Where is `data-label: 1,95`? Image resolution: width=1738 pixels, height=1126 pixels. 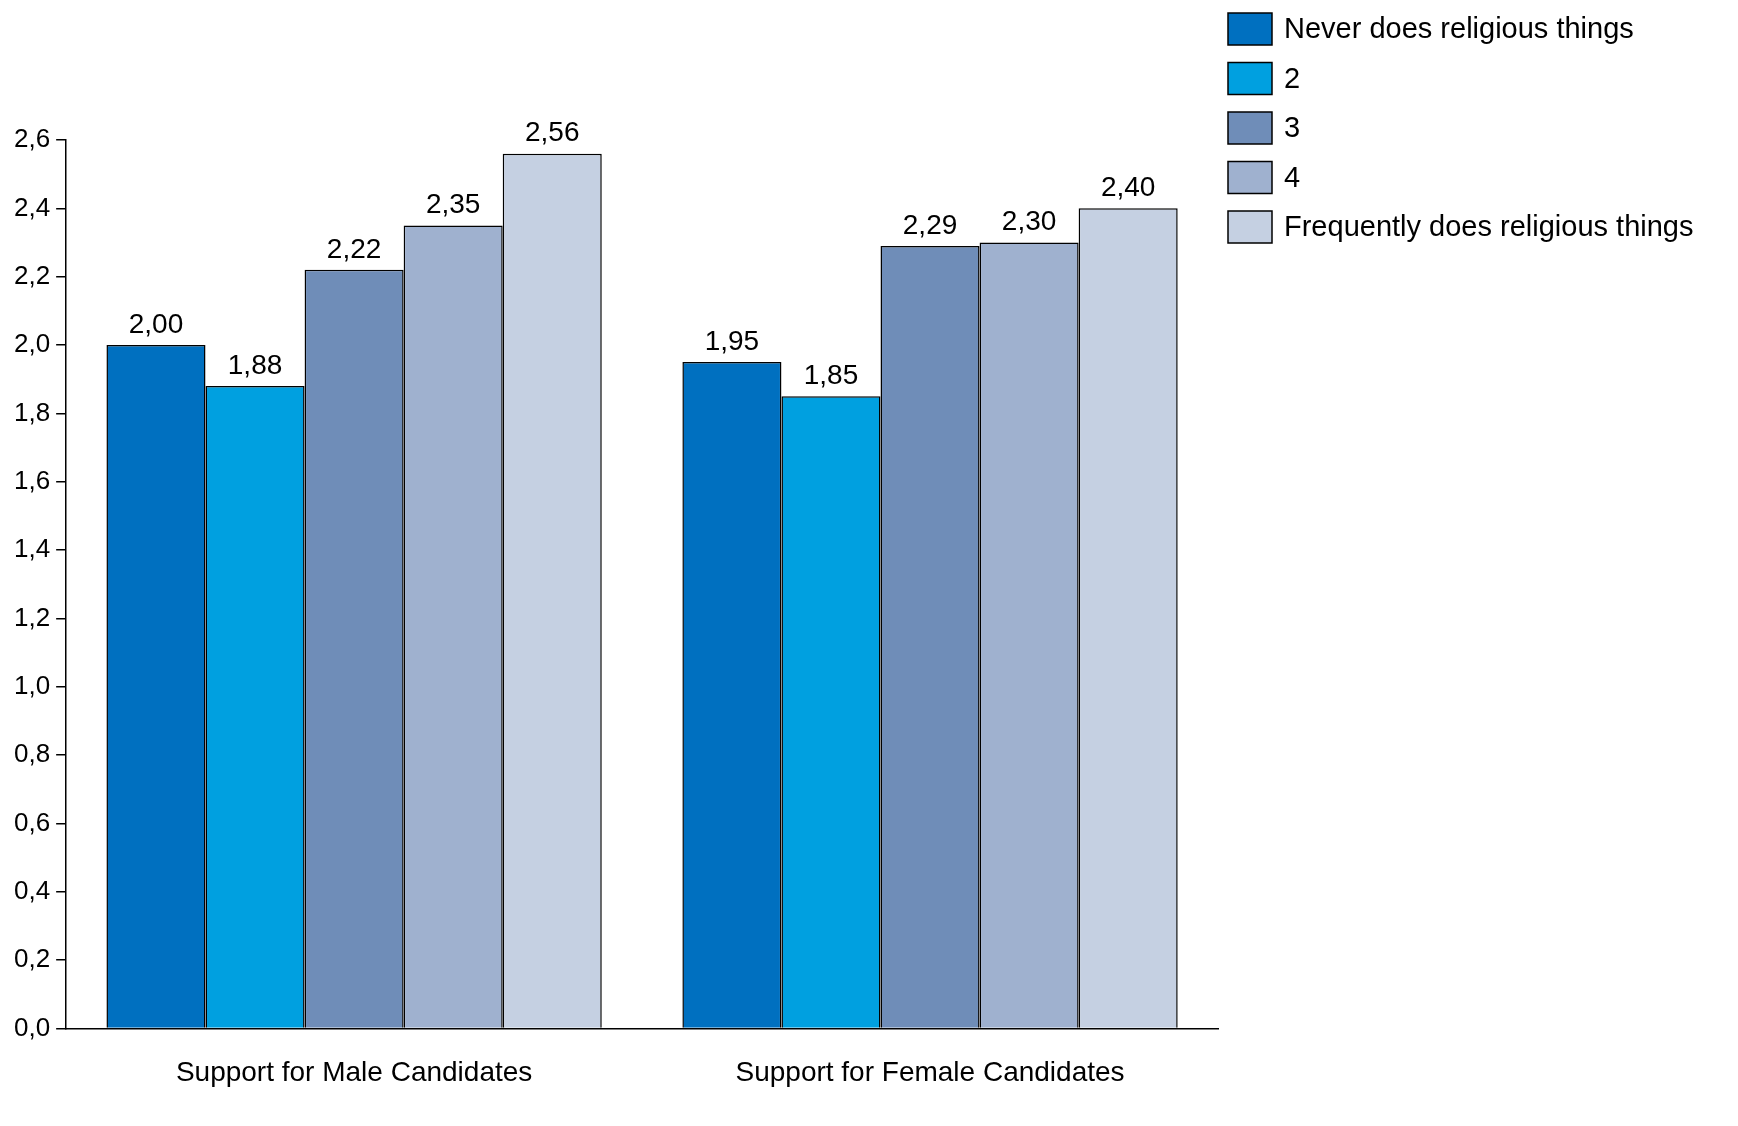 data-label: 1,95 is located at coordinates (732, 340).